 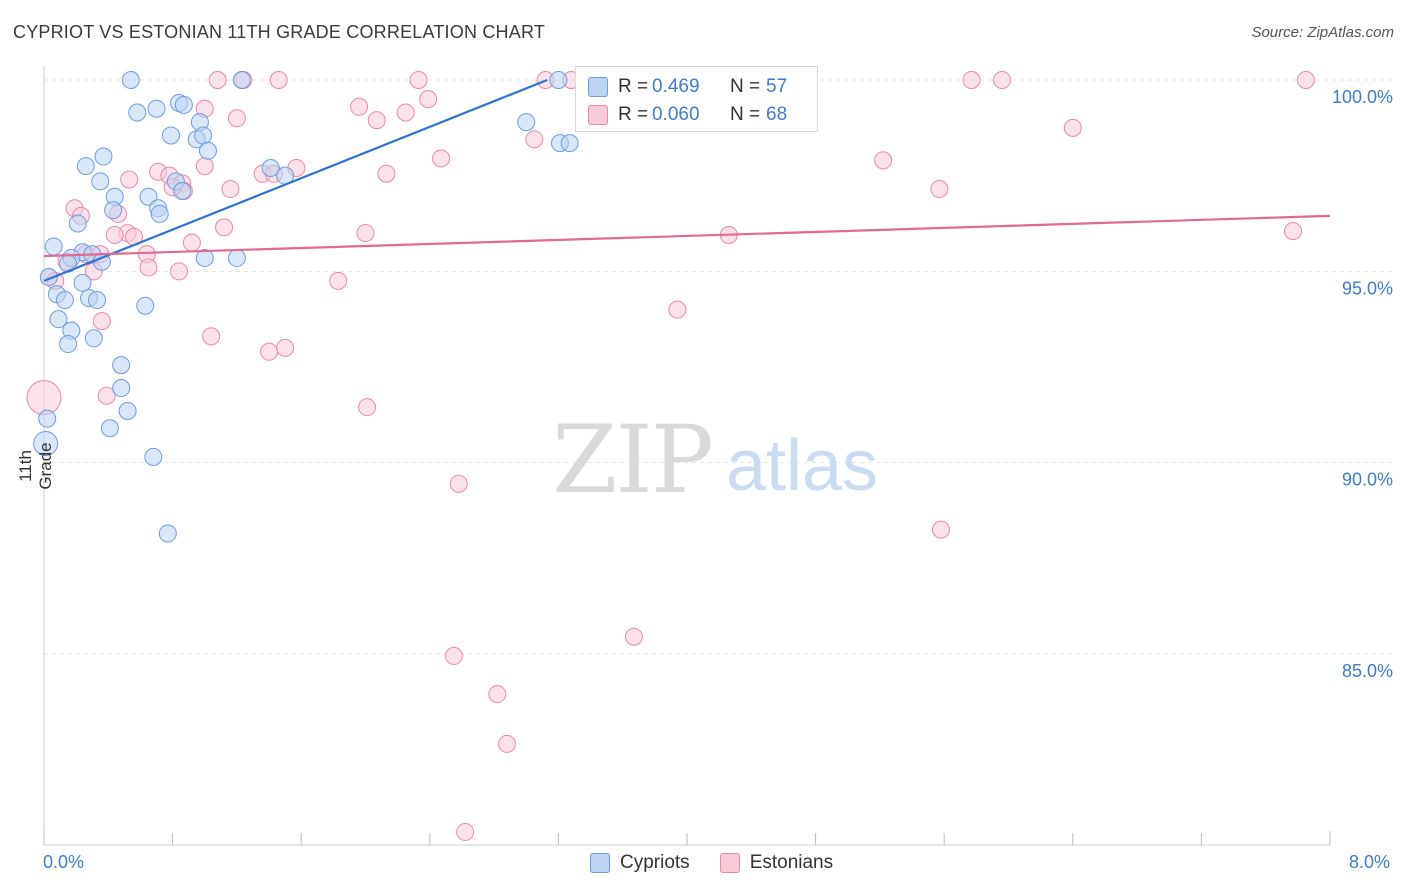 What do you see at coordinates (745, 114) in the screenshot?
I see `n-label: N =` at bounding box center [745, 114].